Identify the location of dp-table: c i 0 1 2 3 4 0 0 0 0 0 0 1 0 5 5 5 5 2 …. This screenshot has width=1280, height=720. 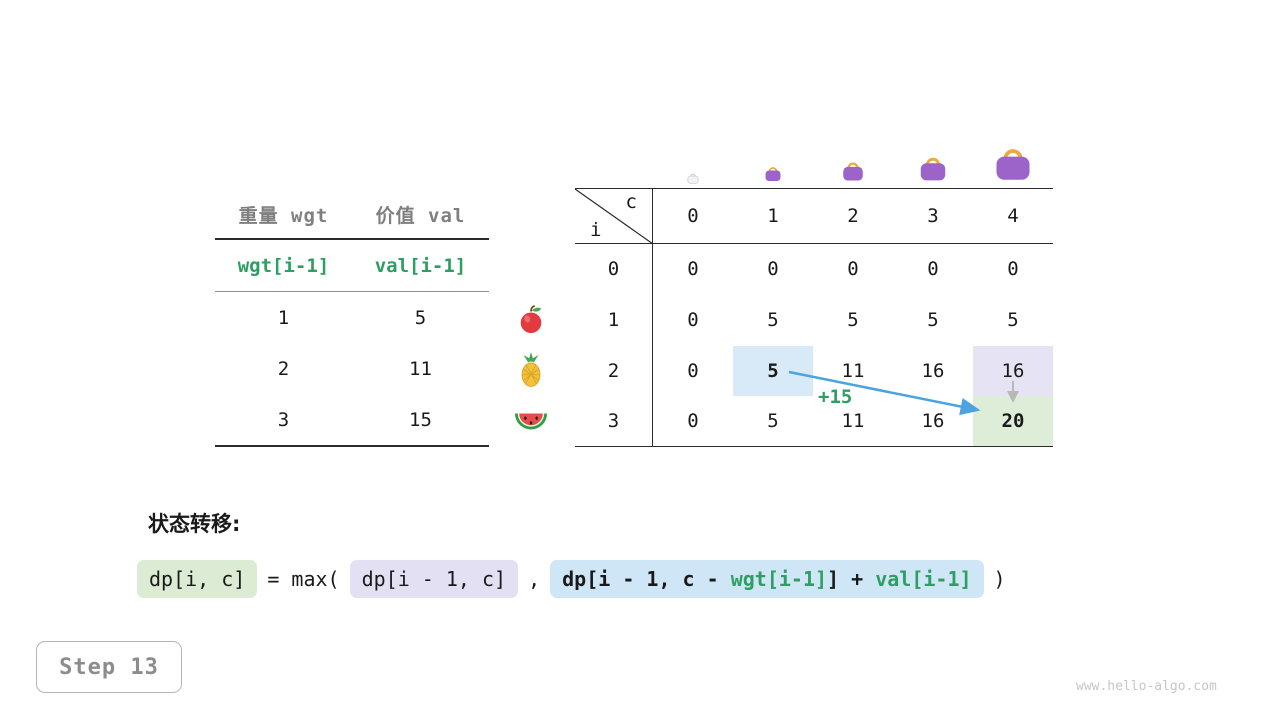
(814, 317).